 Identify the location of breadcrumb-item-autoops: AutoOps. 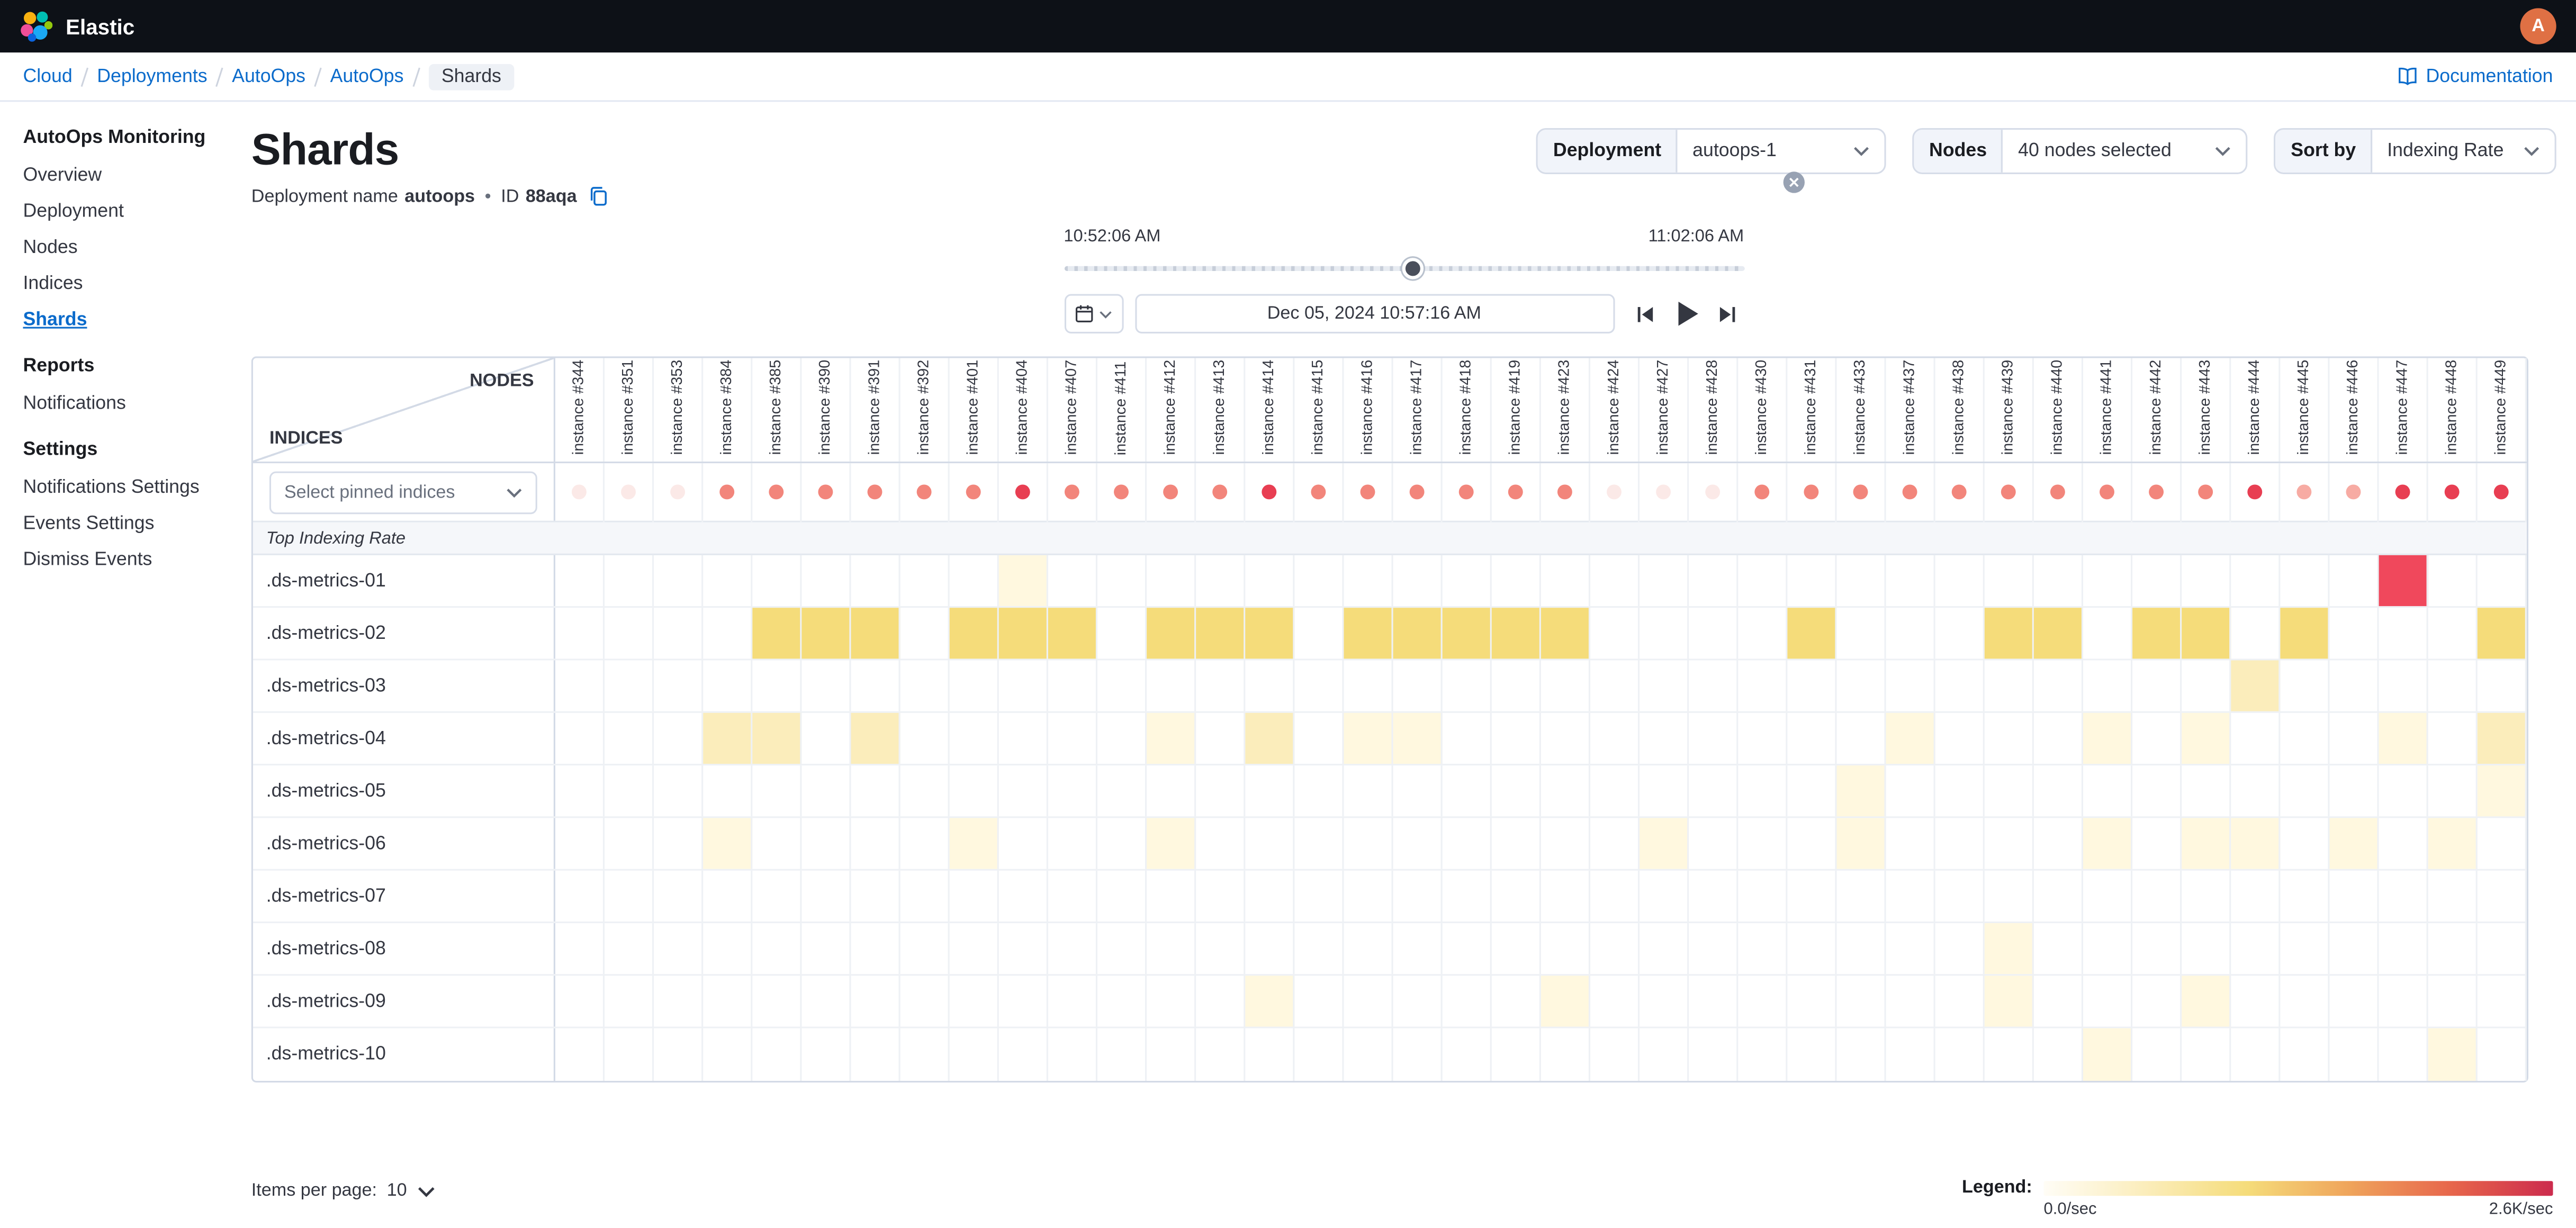
(269, 76).